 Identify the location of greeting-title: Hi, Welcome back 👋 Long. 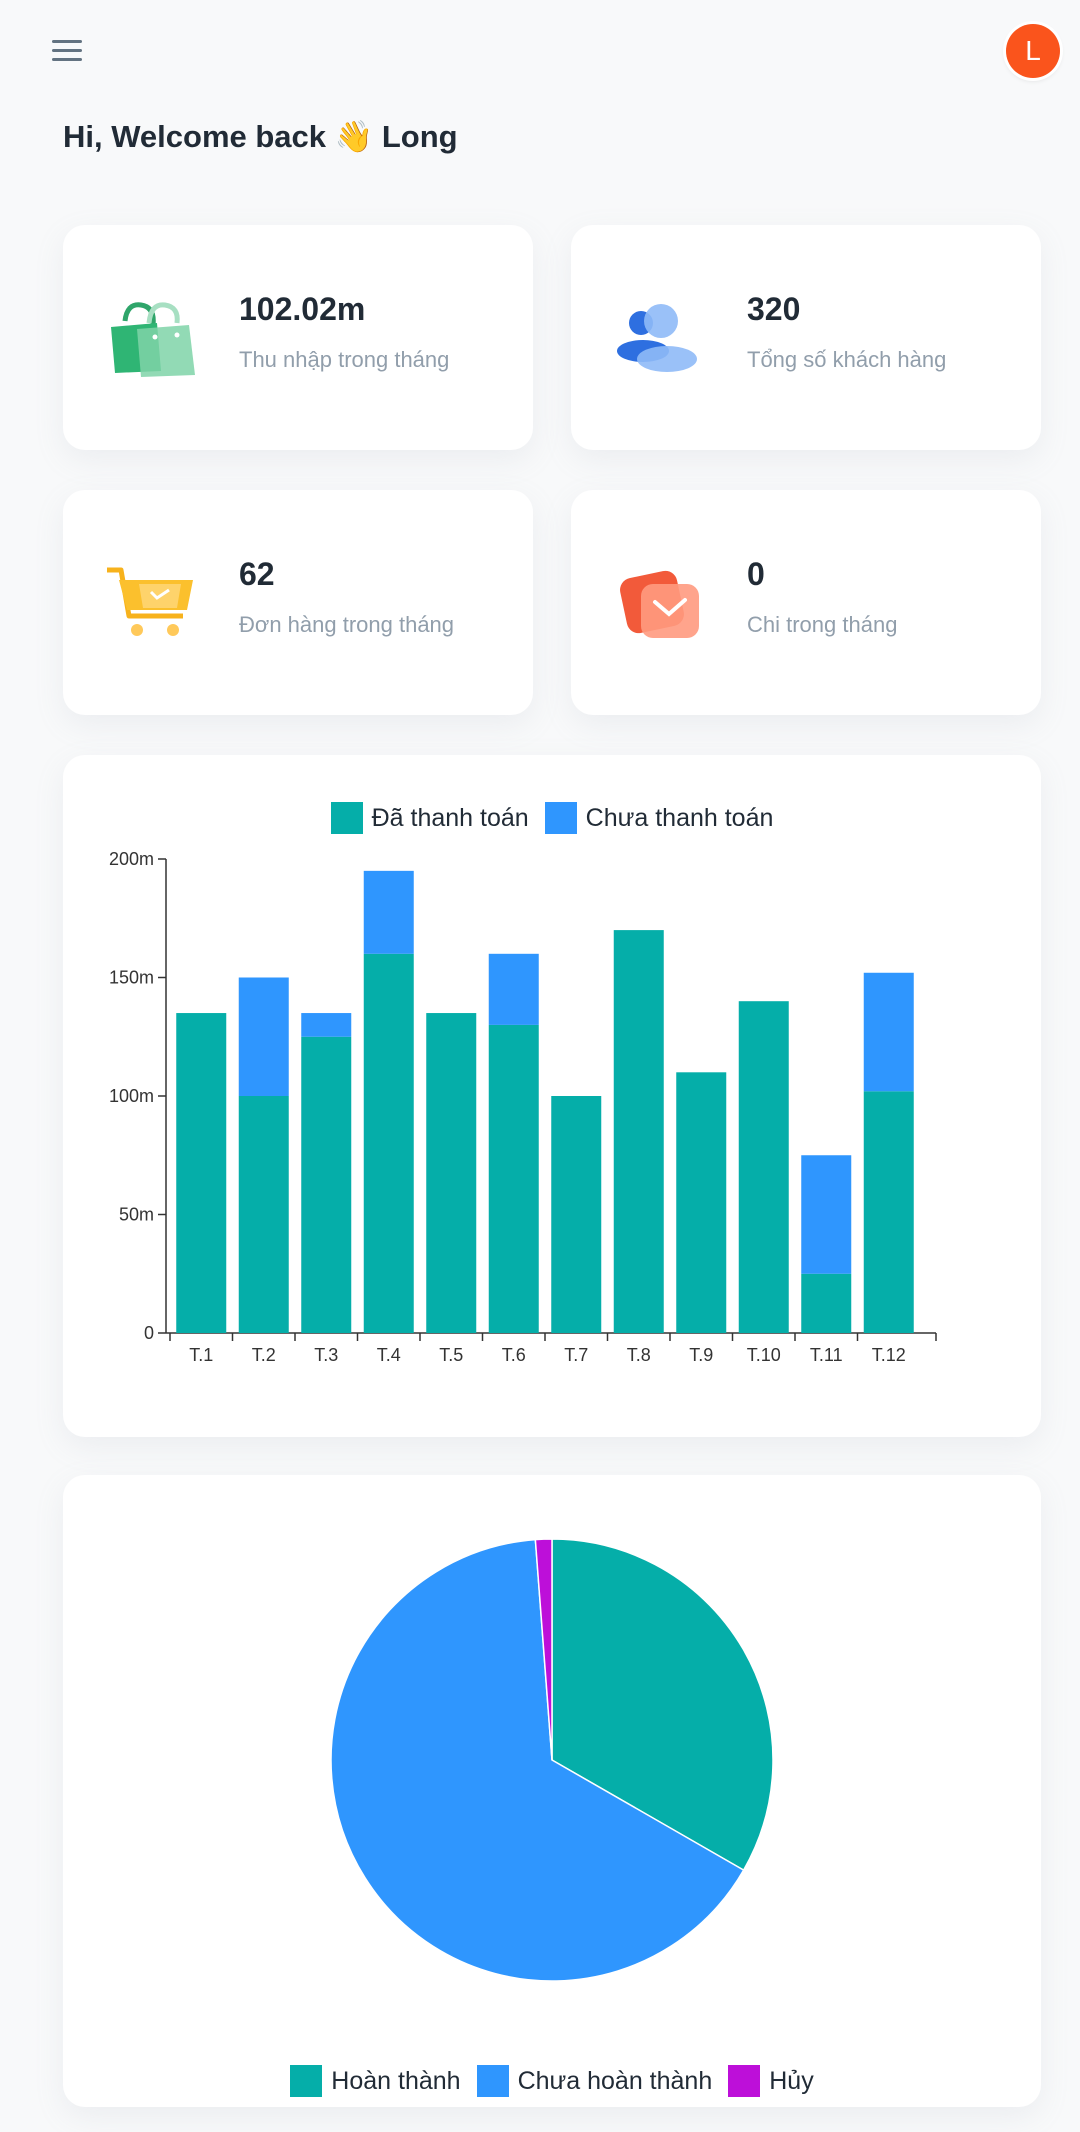
(260, 136).